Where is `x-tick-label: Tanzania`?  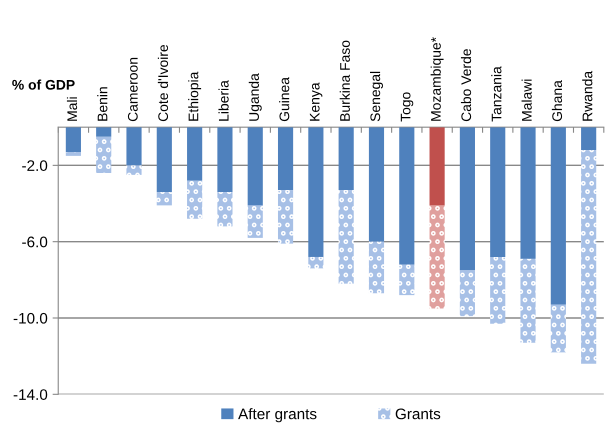 x-tick-label: Tanzania is located at coordinates (496, 94).